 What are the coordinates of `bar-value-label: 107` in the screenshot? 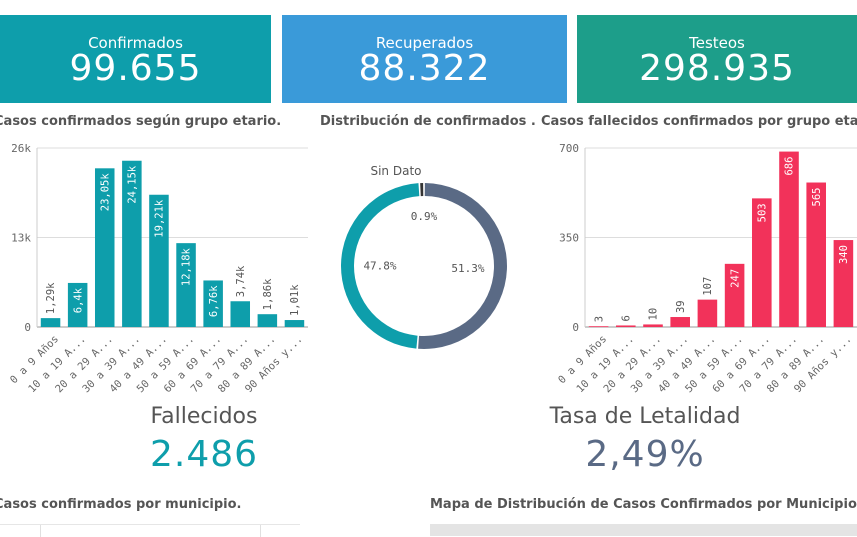 It's located at (708, 286).